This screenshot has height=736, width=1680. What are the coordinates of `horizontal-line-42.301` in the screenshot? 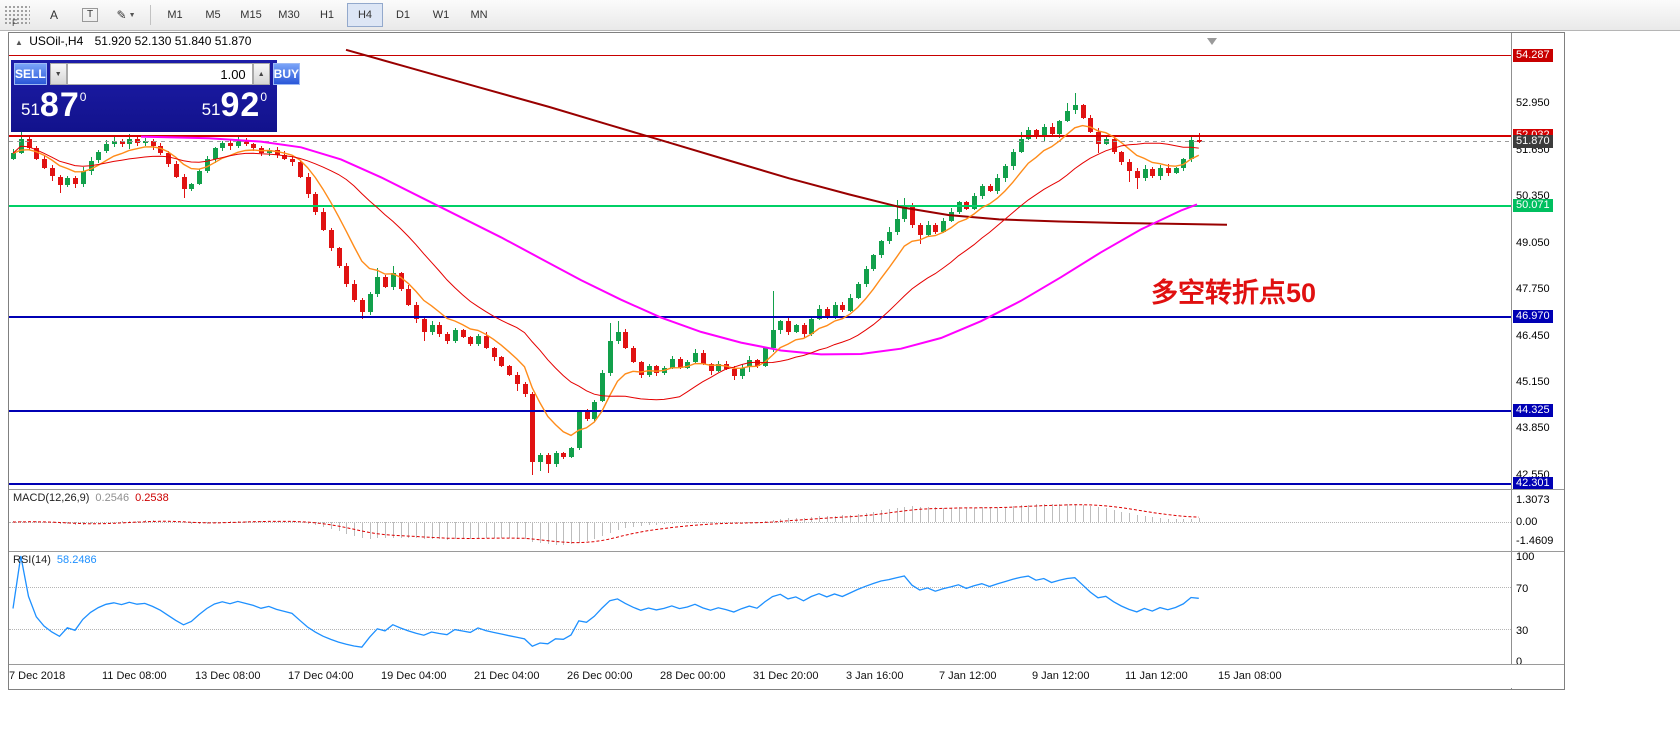 It's located at (760, 483).